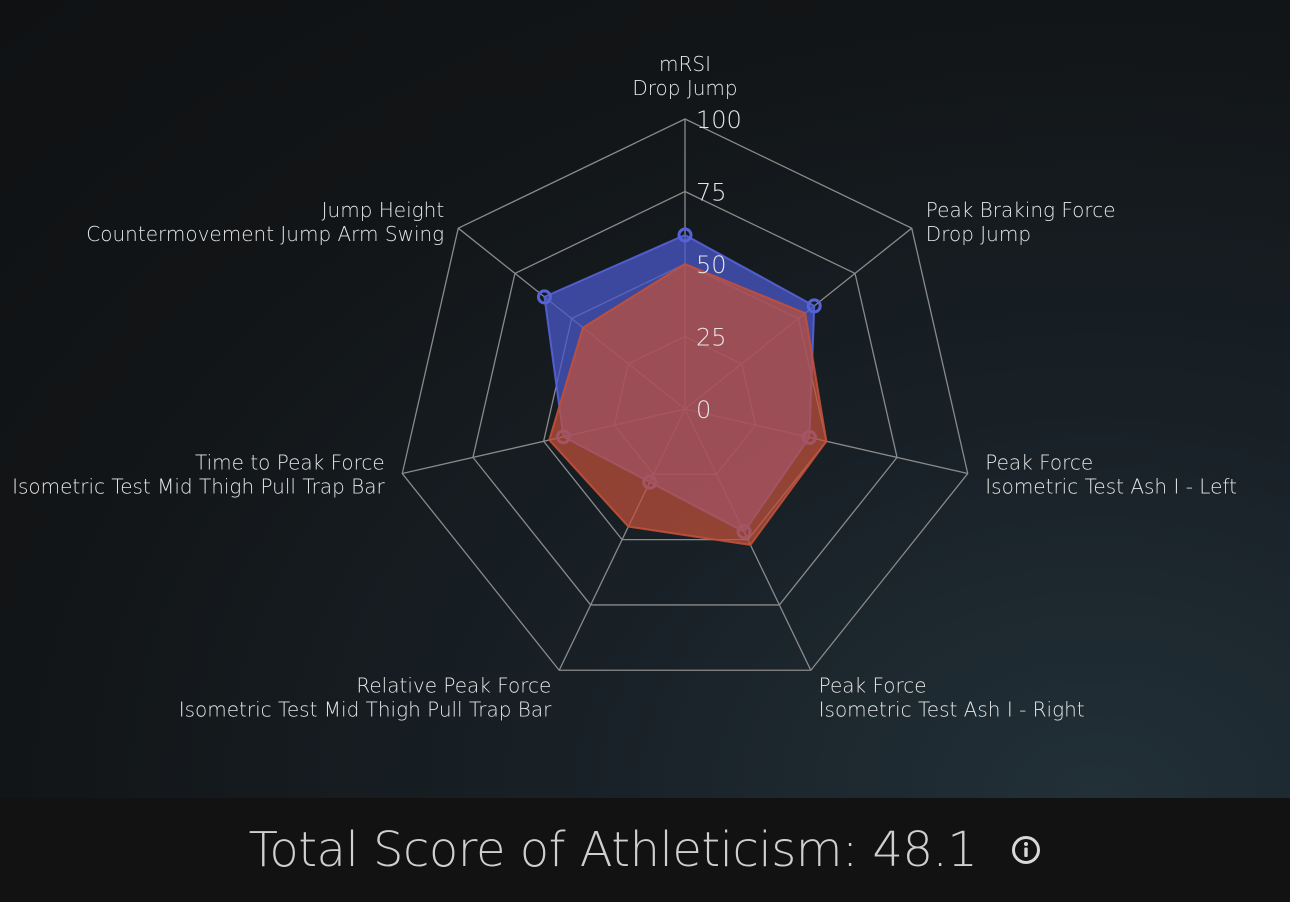  What do you see at coordinates (1111, 486) in the screenshot?
I see `axis-label-test: Isometric Test Ash I - Left` at bounding box center [1111, 486].